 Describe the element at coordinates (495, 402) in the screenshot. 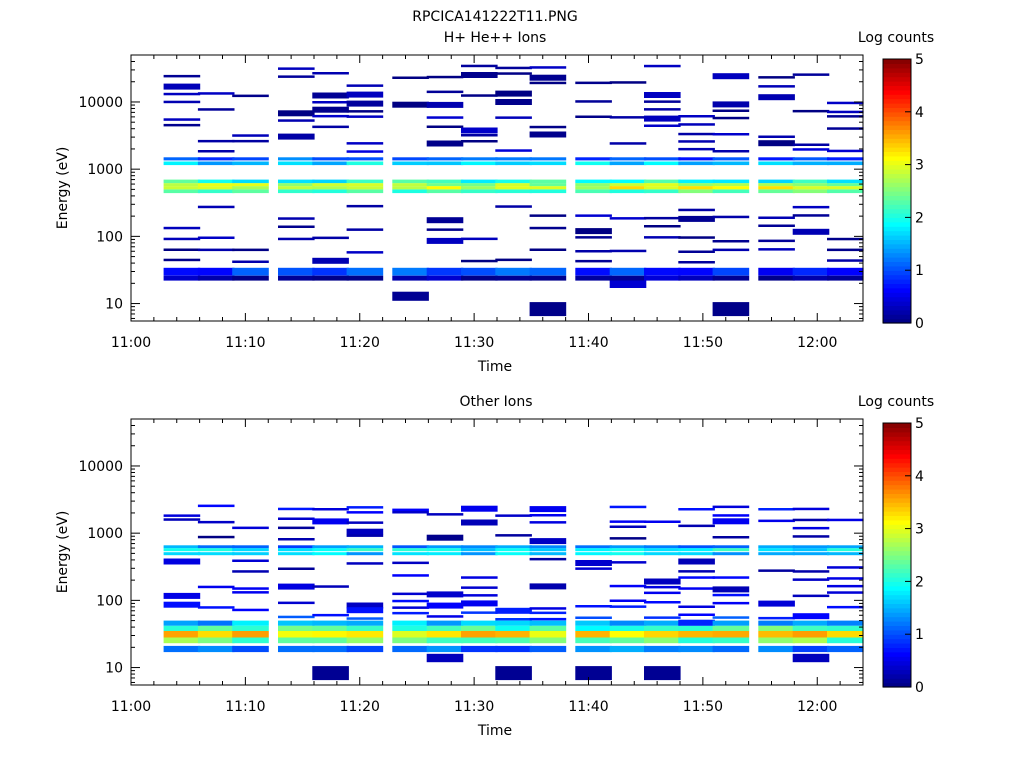

I see `panel-title: Other Ions` at that location.